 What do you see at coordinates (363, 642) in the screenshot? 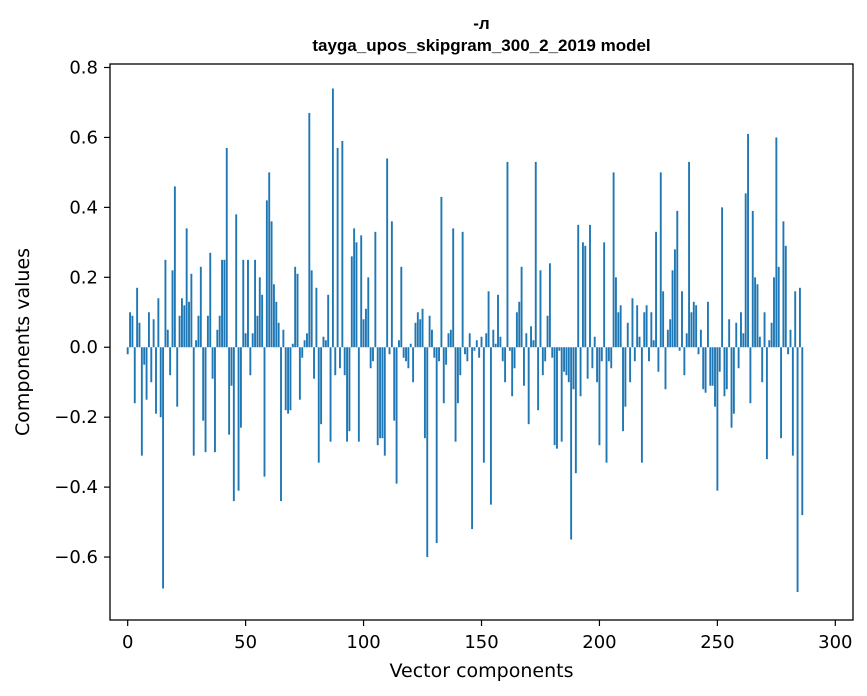
I see `x-tick-label: 100` at bounding box center [363, 642].